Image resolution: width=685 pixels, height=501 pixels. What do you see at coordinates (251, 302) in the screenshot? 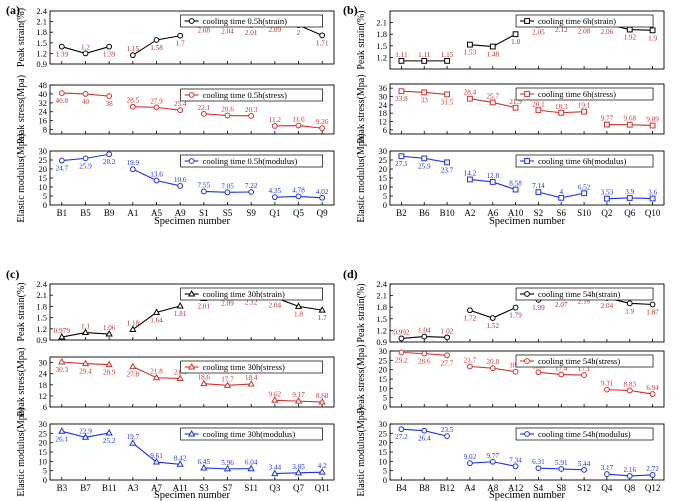
I see `data-label: 2.12` at bounding box center [251, 302].